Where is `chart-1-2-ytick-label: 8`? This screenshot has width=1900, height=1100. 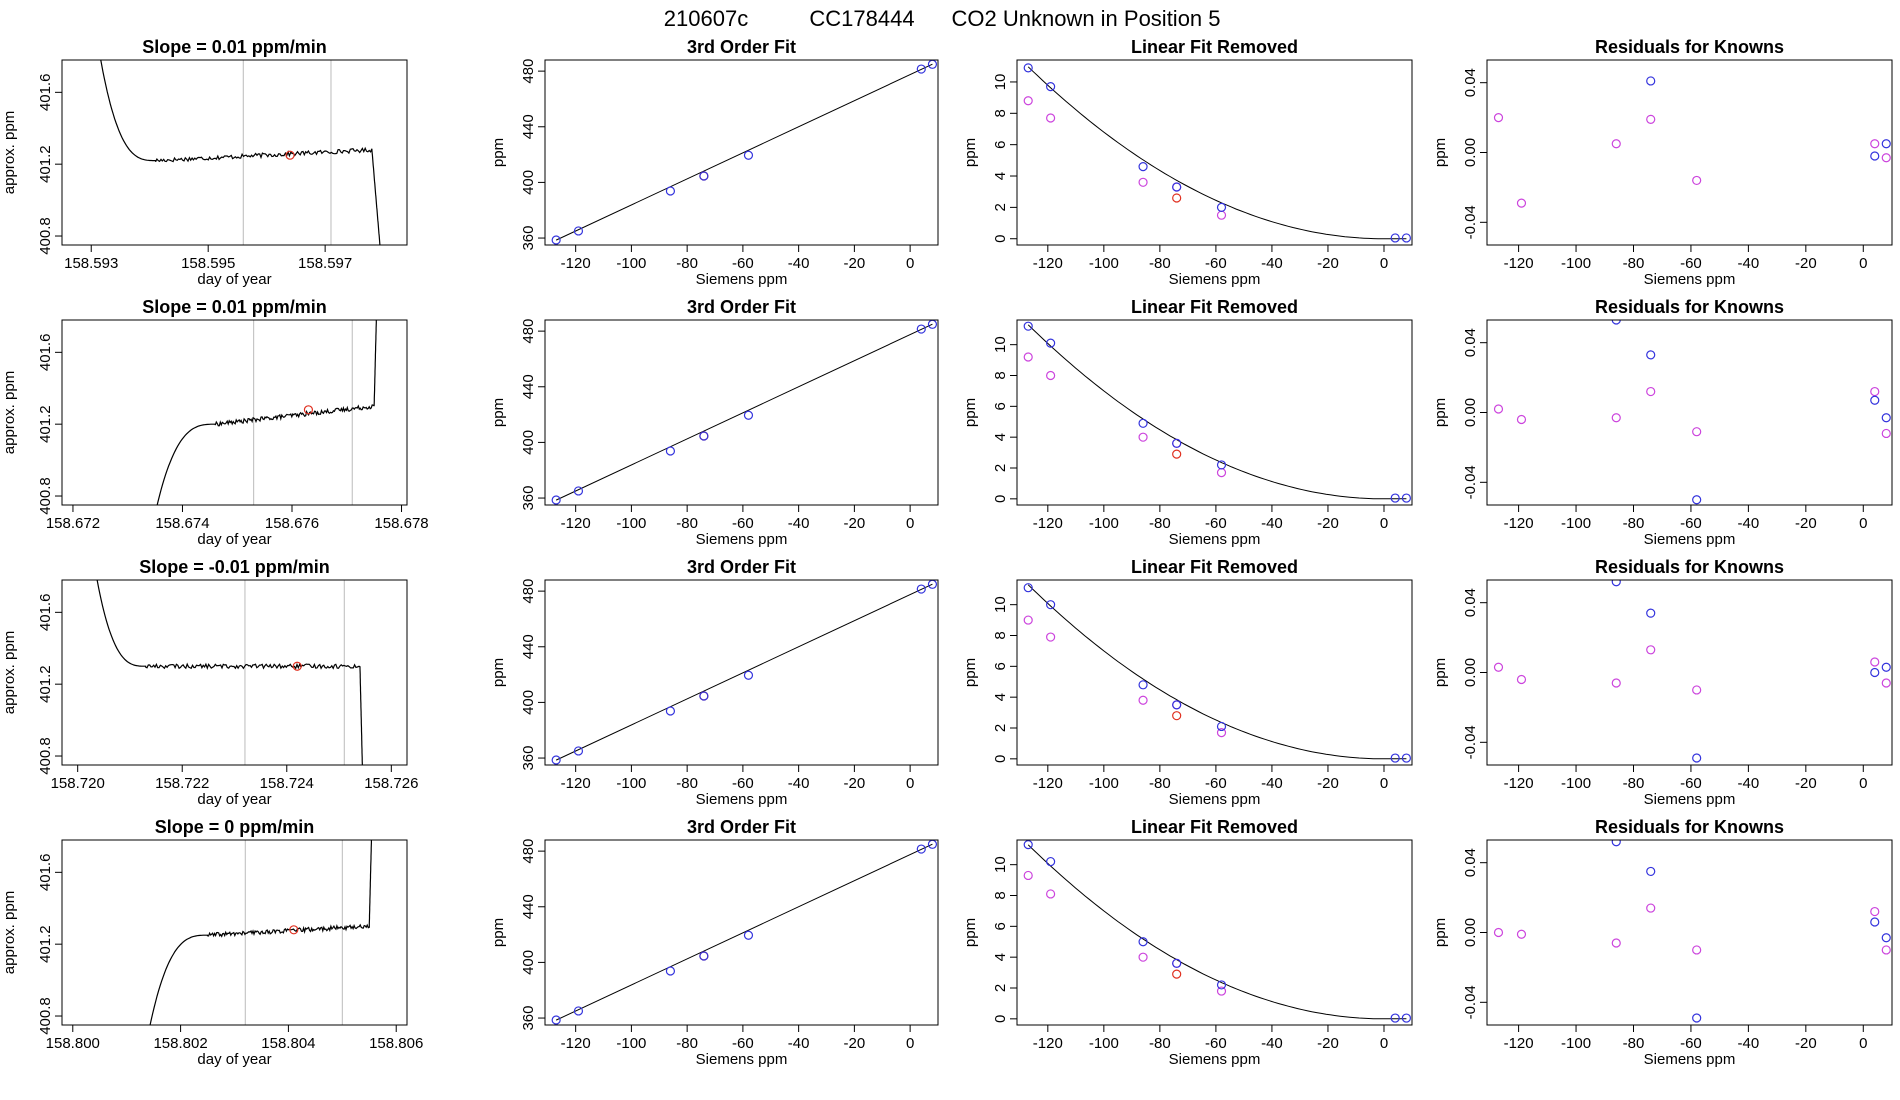 chart-1-2-ytick-label: 8 is located at coordinates (1000, 375).